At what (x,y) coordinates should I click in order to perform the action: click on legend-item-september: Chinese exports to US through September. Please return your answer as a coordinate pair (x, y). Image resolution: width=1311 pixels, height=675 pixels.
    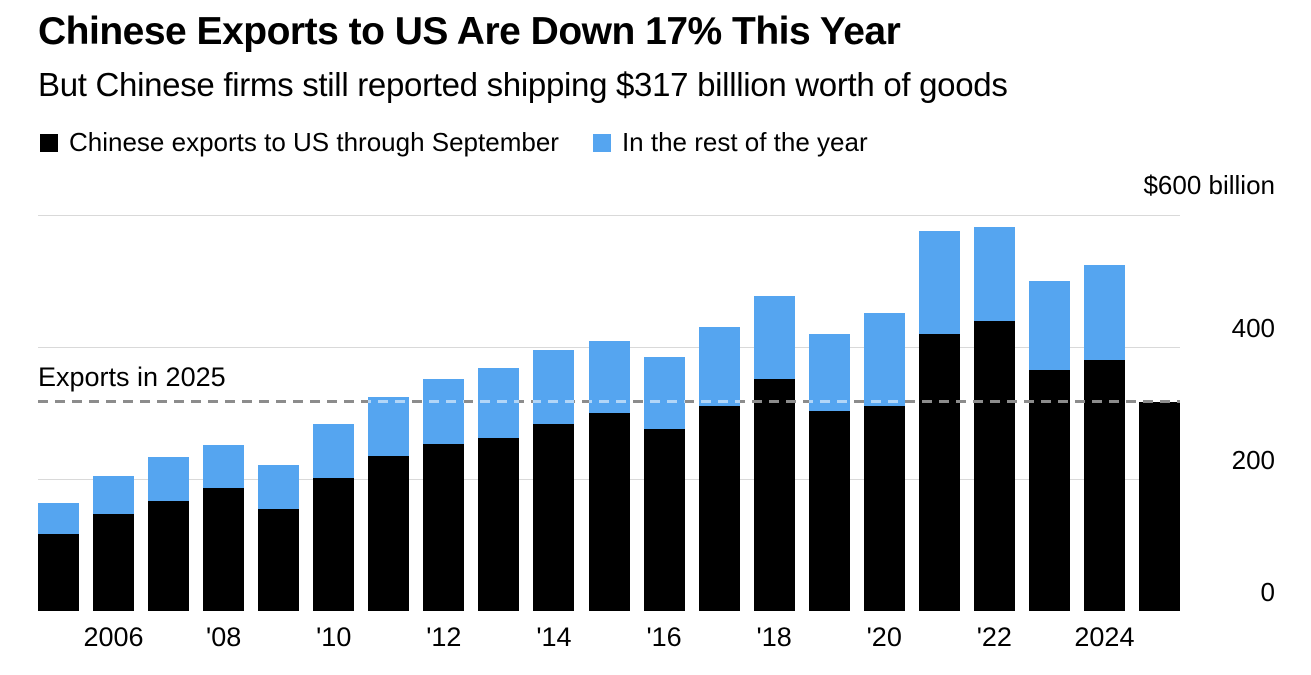
    Looking at the image, I should click on (299, 142).